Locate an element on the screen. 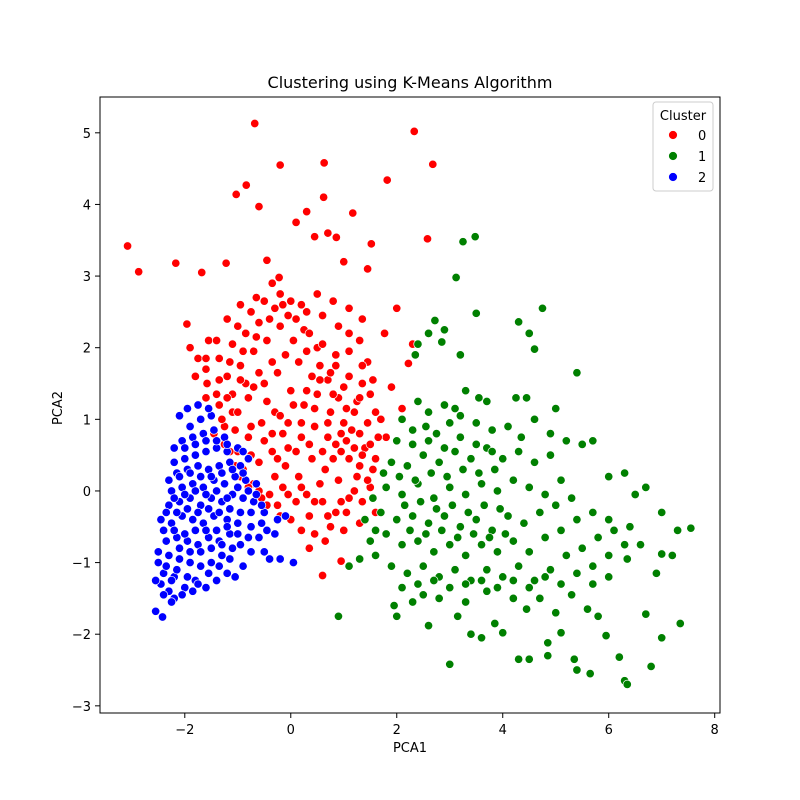 The image size is (800, 800). x-tick-label: 0 is located at coordinates (291, 730).